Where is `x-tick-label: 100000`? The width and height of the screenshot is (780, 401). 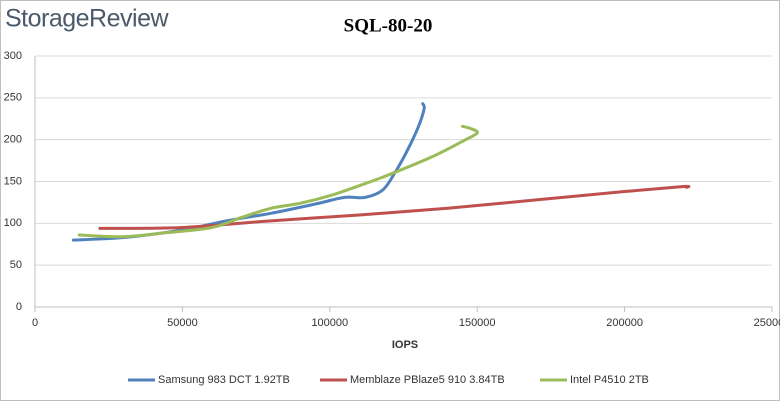 x-tick-label: 100000 is located at coordinates (329, 323).